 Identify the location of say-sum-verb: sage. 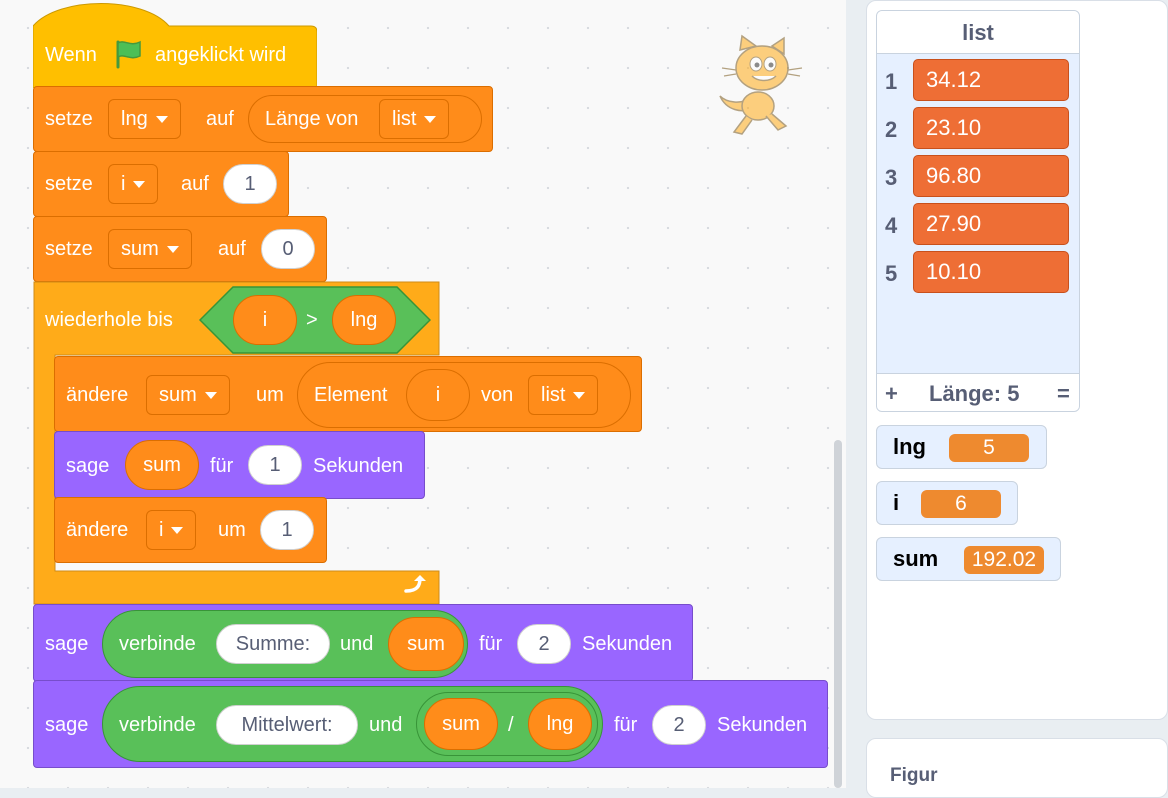
(88, 466).